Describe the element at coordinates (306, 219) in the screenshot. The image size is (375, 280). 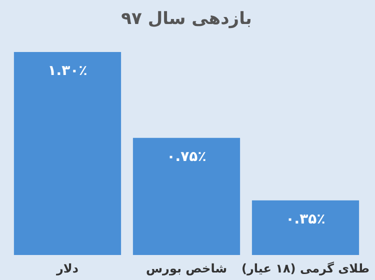
I see `data-label: ۰.۳۵٪` at that location.